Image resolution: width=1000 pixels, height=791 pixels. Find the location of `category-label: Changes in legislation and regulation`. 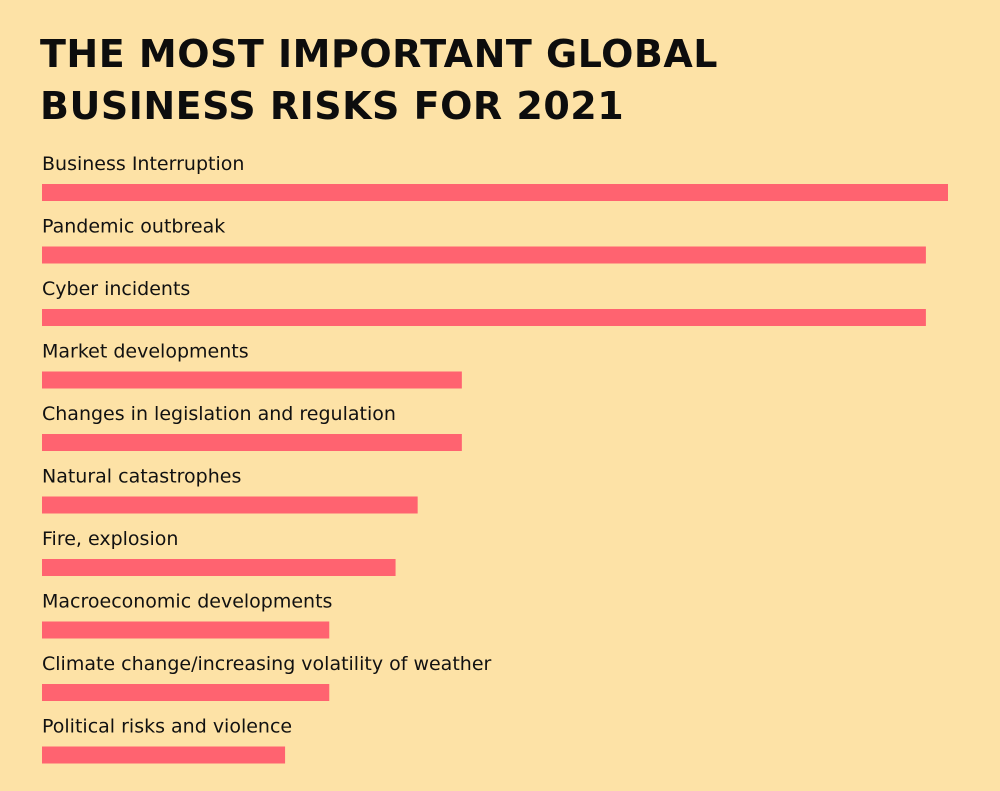

category-label: Changes in legislation and regulation is located at coordinates (219, 414).